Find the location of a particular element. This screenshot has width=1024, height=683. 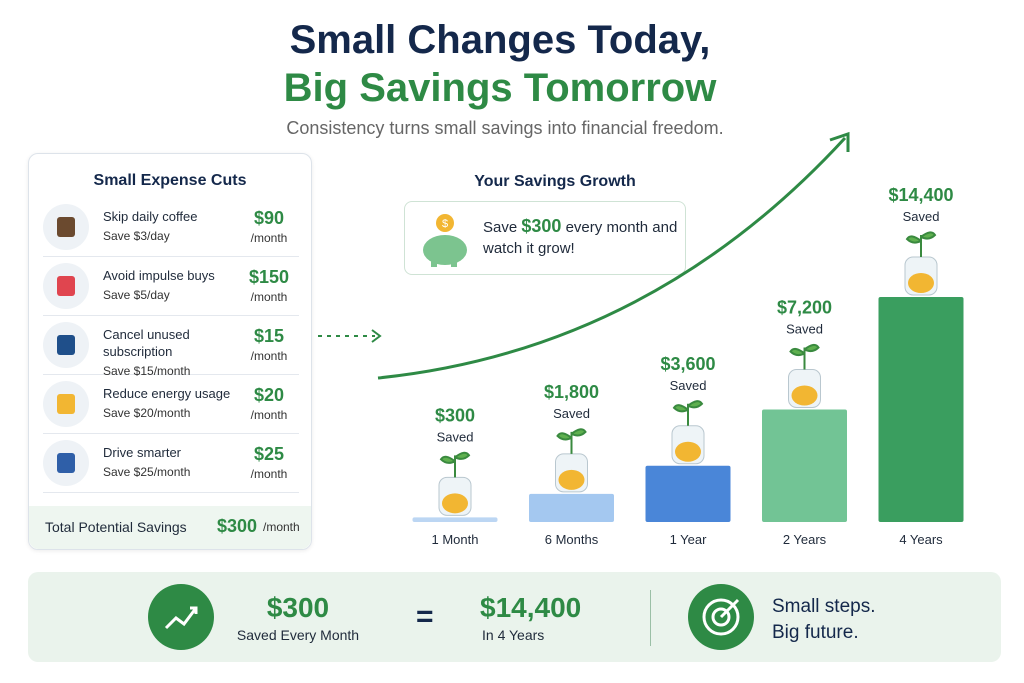

title: Small Changes Today, is located at coordinates (500, 40).